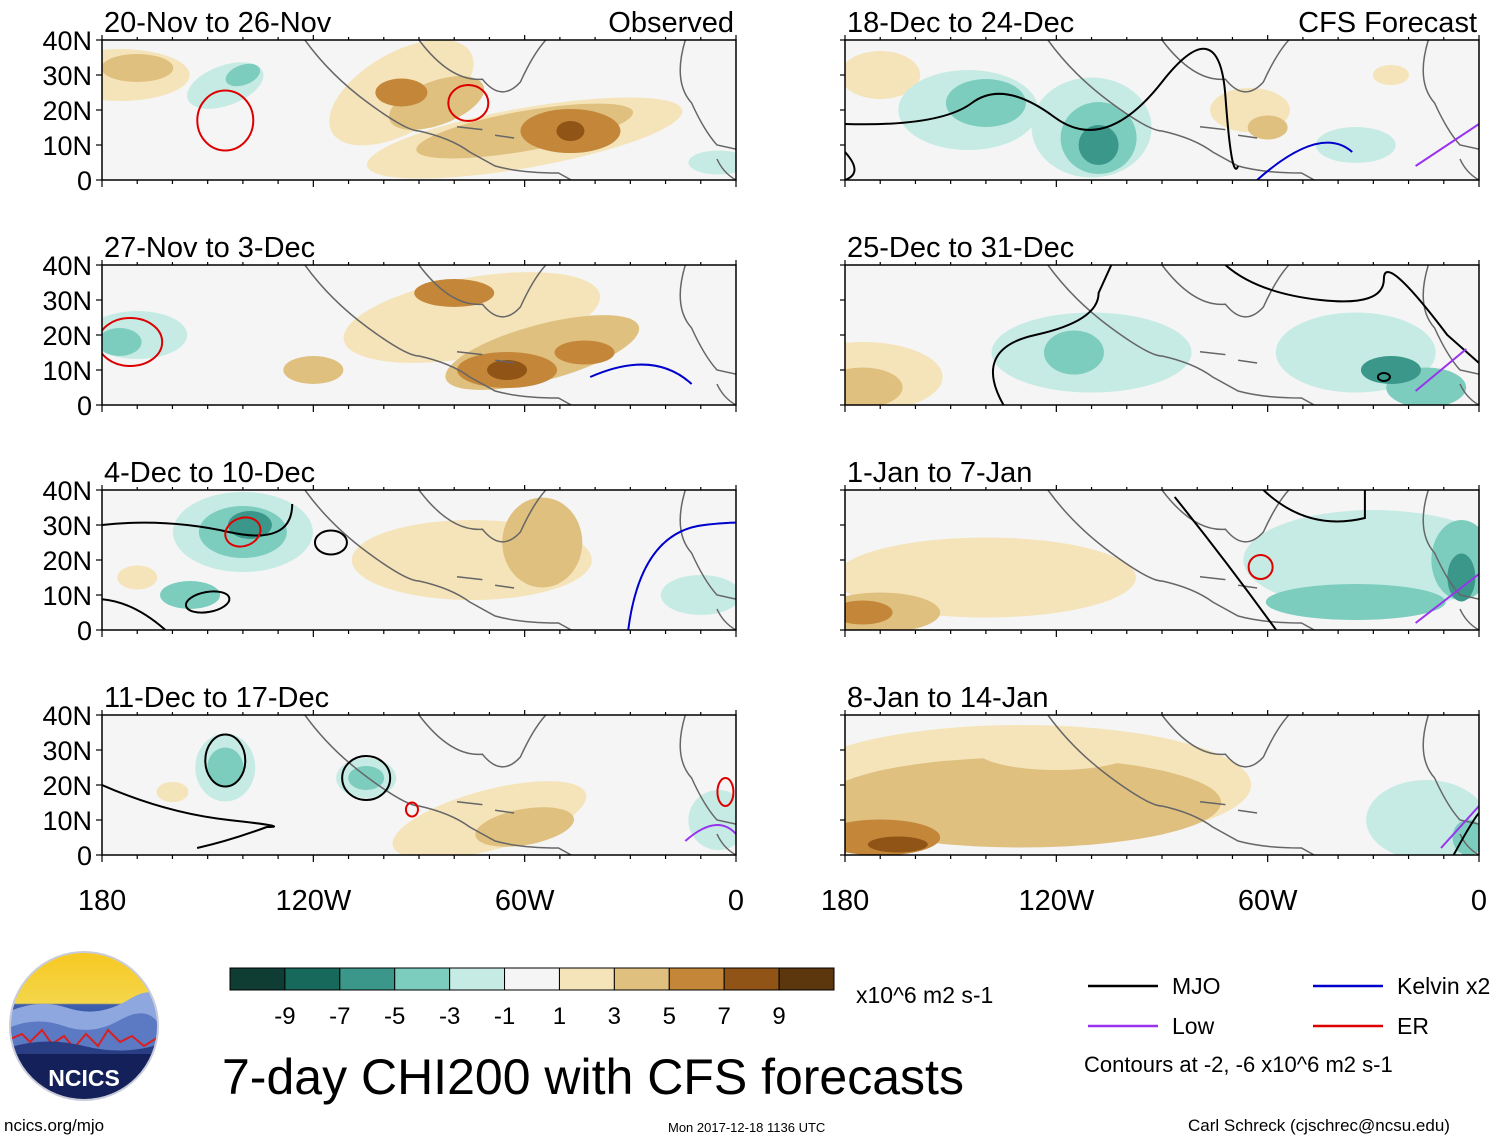 The height and width of the screenshot is (1141, 1510). What do you see at coordinates (84, 1026) in the screenshot?
I see `ncics-logo: NCICS` at bounding box center [84, 1026].